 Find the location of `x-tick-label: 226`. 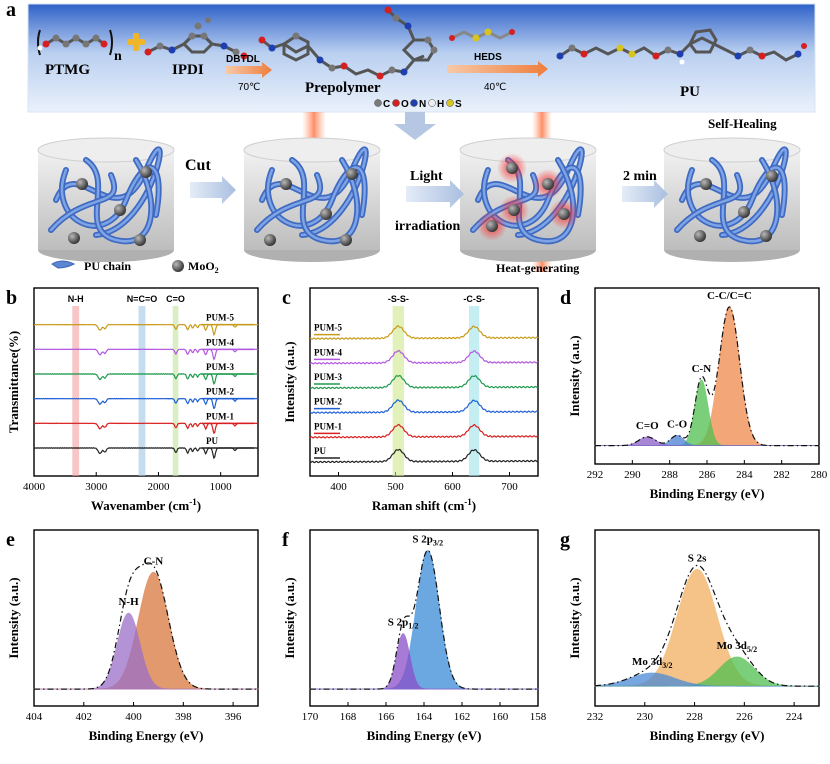

x-tick-label: 226 is located at coordinates (744, 717).